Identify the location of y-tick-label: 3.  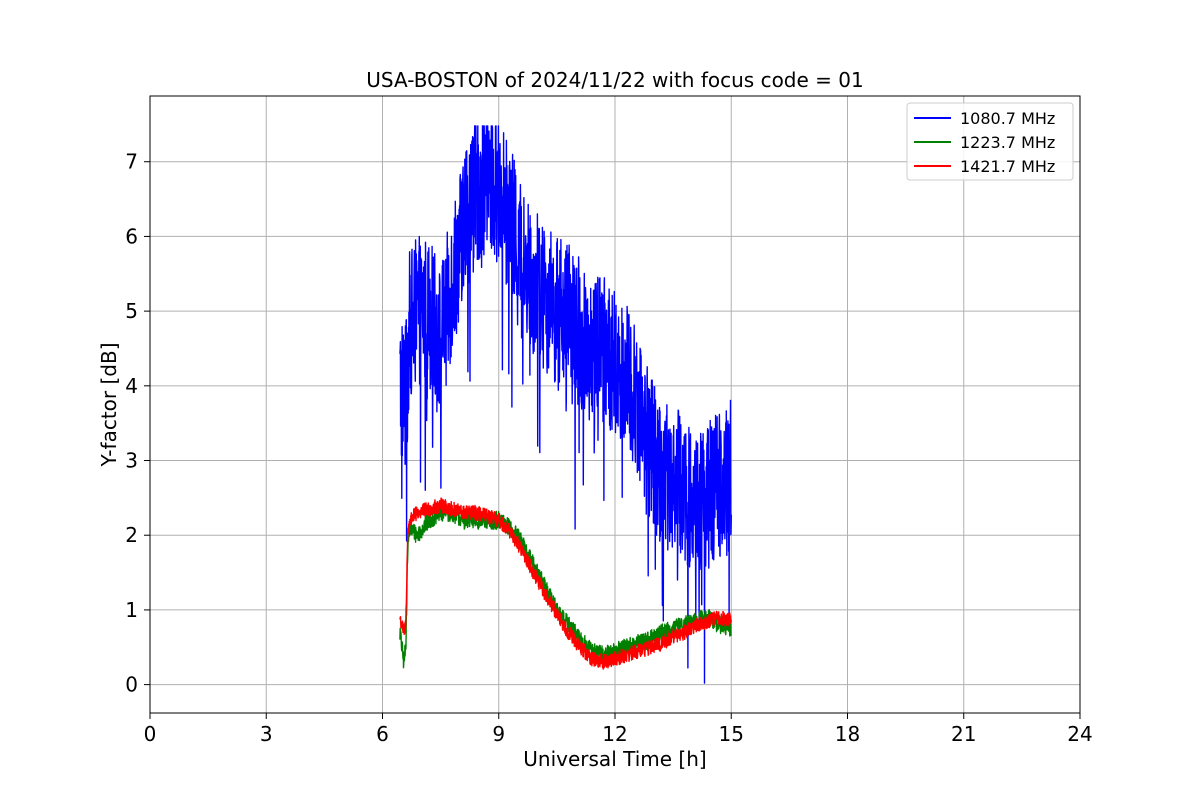
(131, 461).